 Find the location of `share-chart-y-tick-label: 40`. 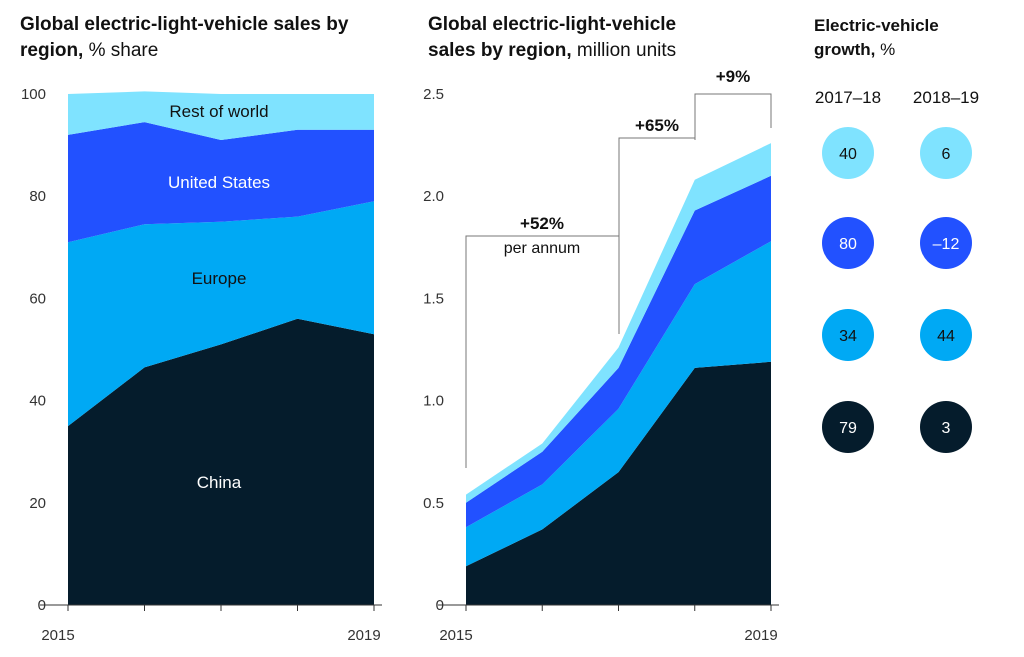

share-chart-y-tick-label: 40 is located at coordinates (37, 401).